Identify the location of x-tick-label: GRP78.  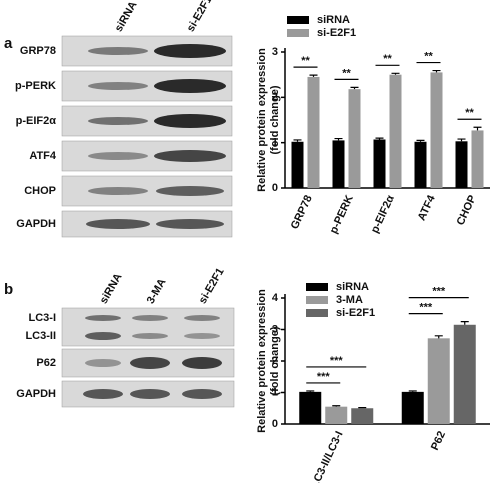
(302, 212).